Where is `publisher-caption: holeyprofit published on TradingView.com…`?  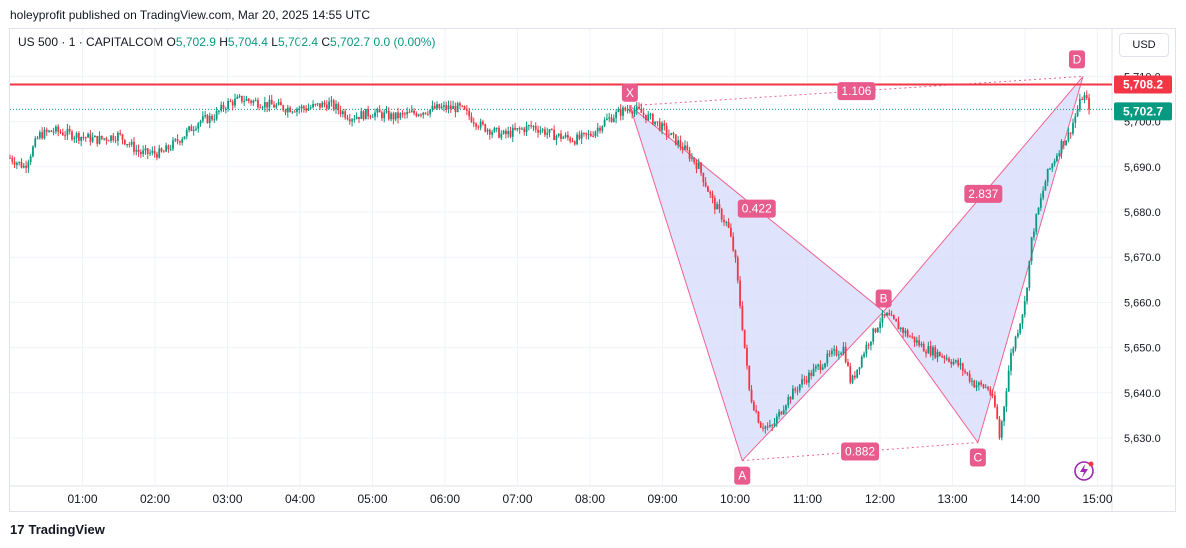
publisher-caption: holeyprofit published on TradingView.com… is located at coordinates (190, 15).